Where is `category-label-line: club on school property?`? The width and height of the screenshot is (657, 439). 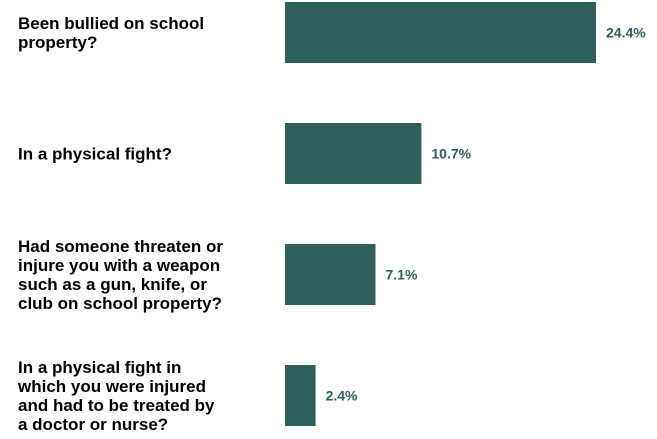 category-label-line: club on school property? is located at coordinates (120, 303).